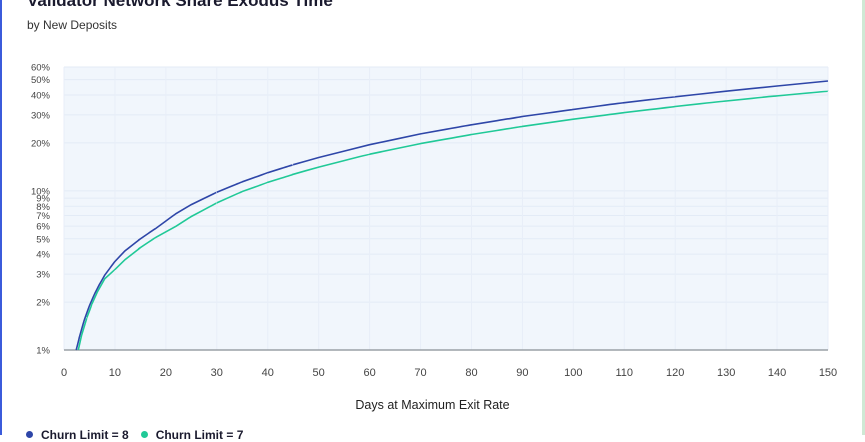  I want to click on x-tick-label: 20, so click(166, 373).